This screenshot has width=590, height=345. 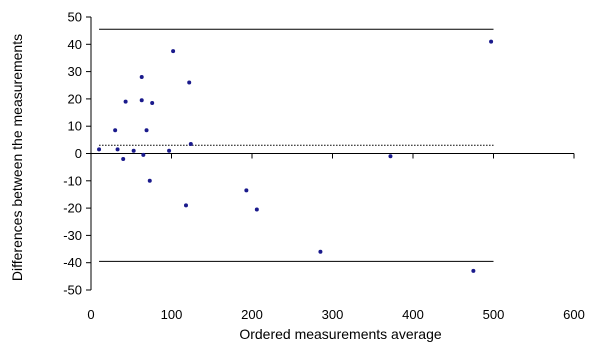 I want to click on x-tick-label: 300, so click(x=333, y=314).